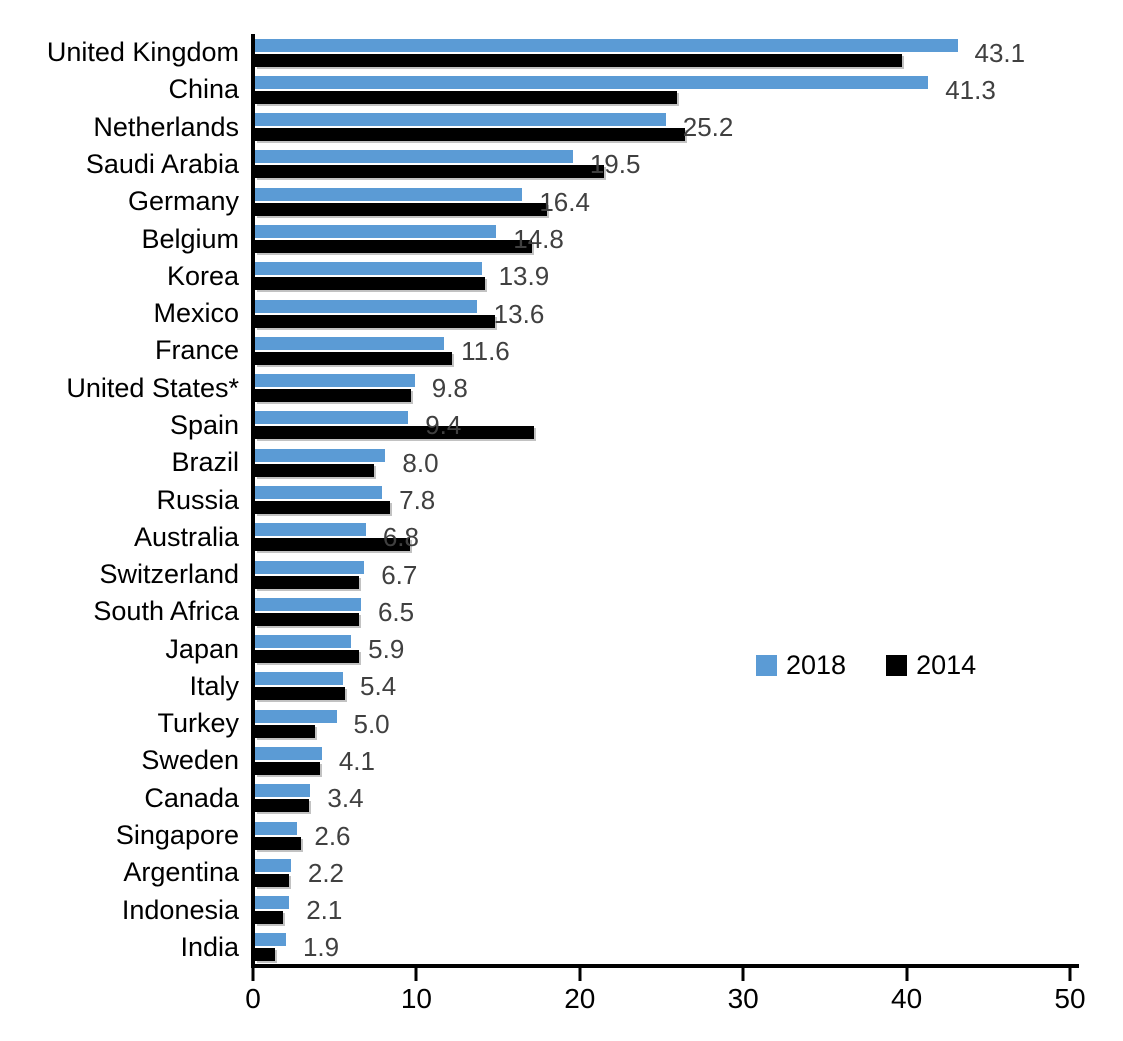 Image resolution: width=1123 pixels, height=1041 pixels. Describe the element at coordinates (662, 798) in the screenshot. I see `bar-group: 3.4` at that location.